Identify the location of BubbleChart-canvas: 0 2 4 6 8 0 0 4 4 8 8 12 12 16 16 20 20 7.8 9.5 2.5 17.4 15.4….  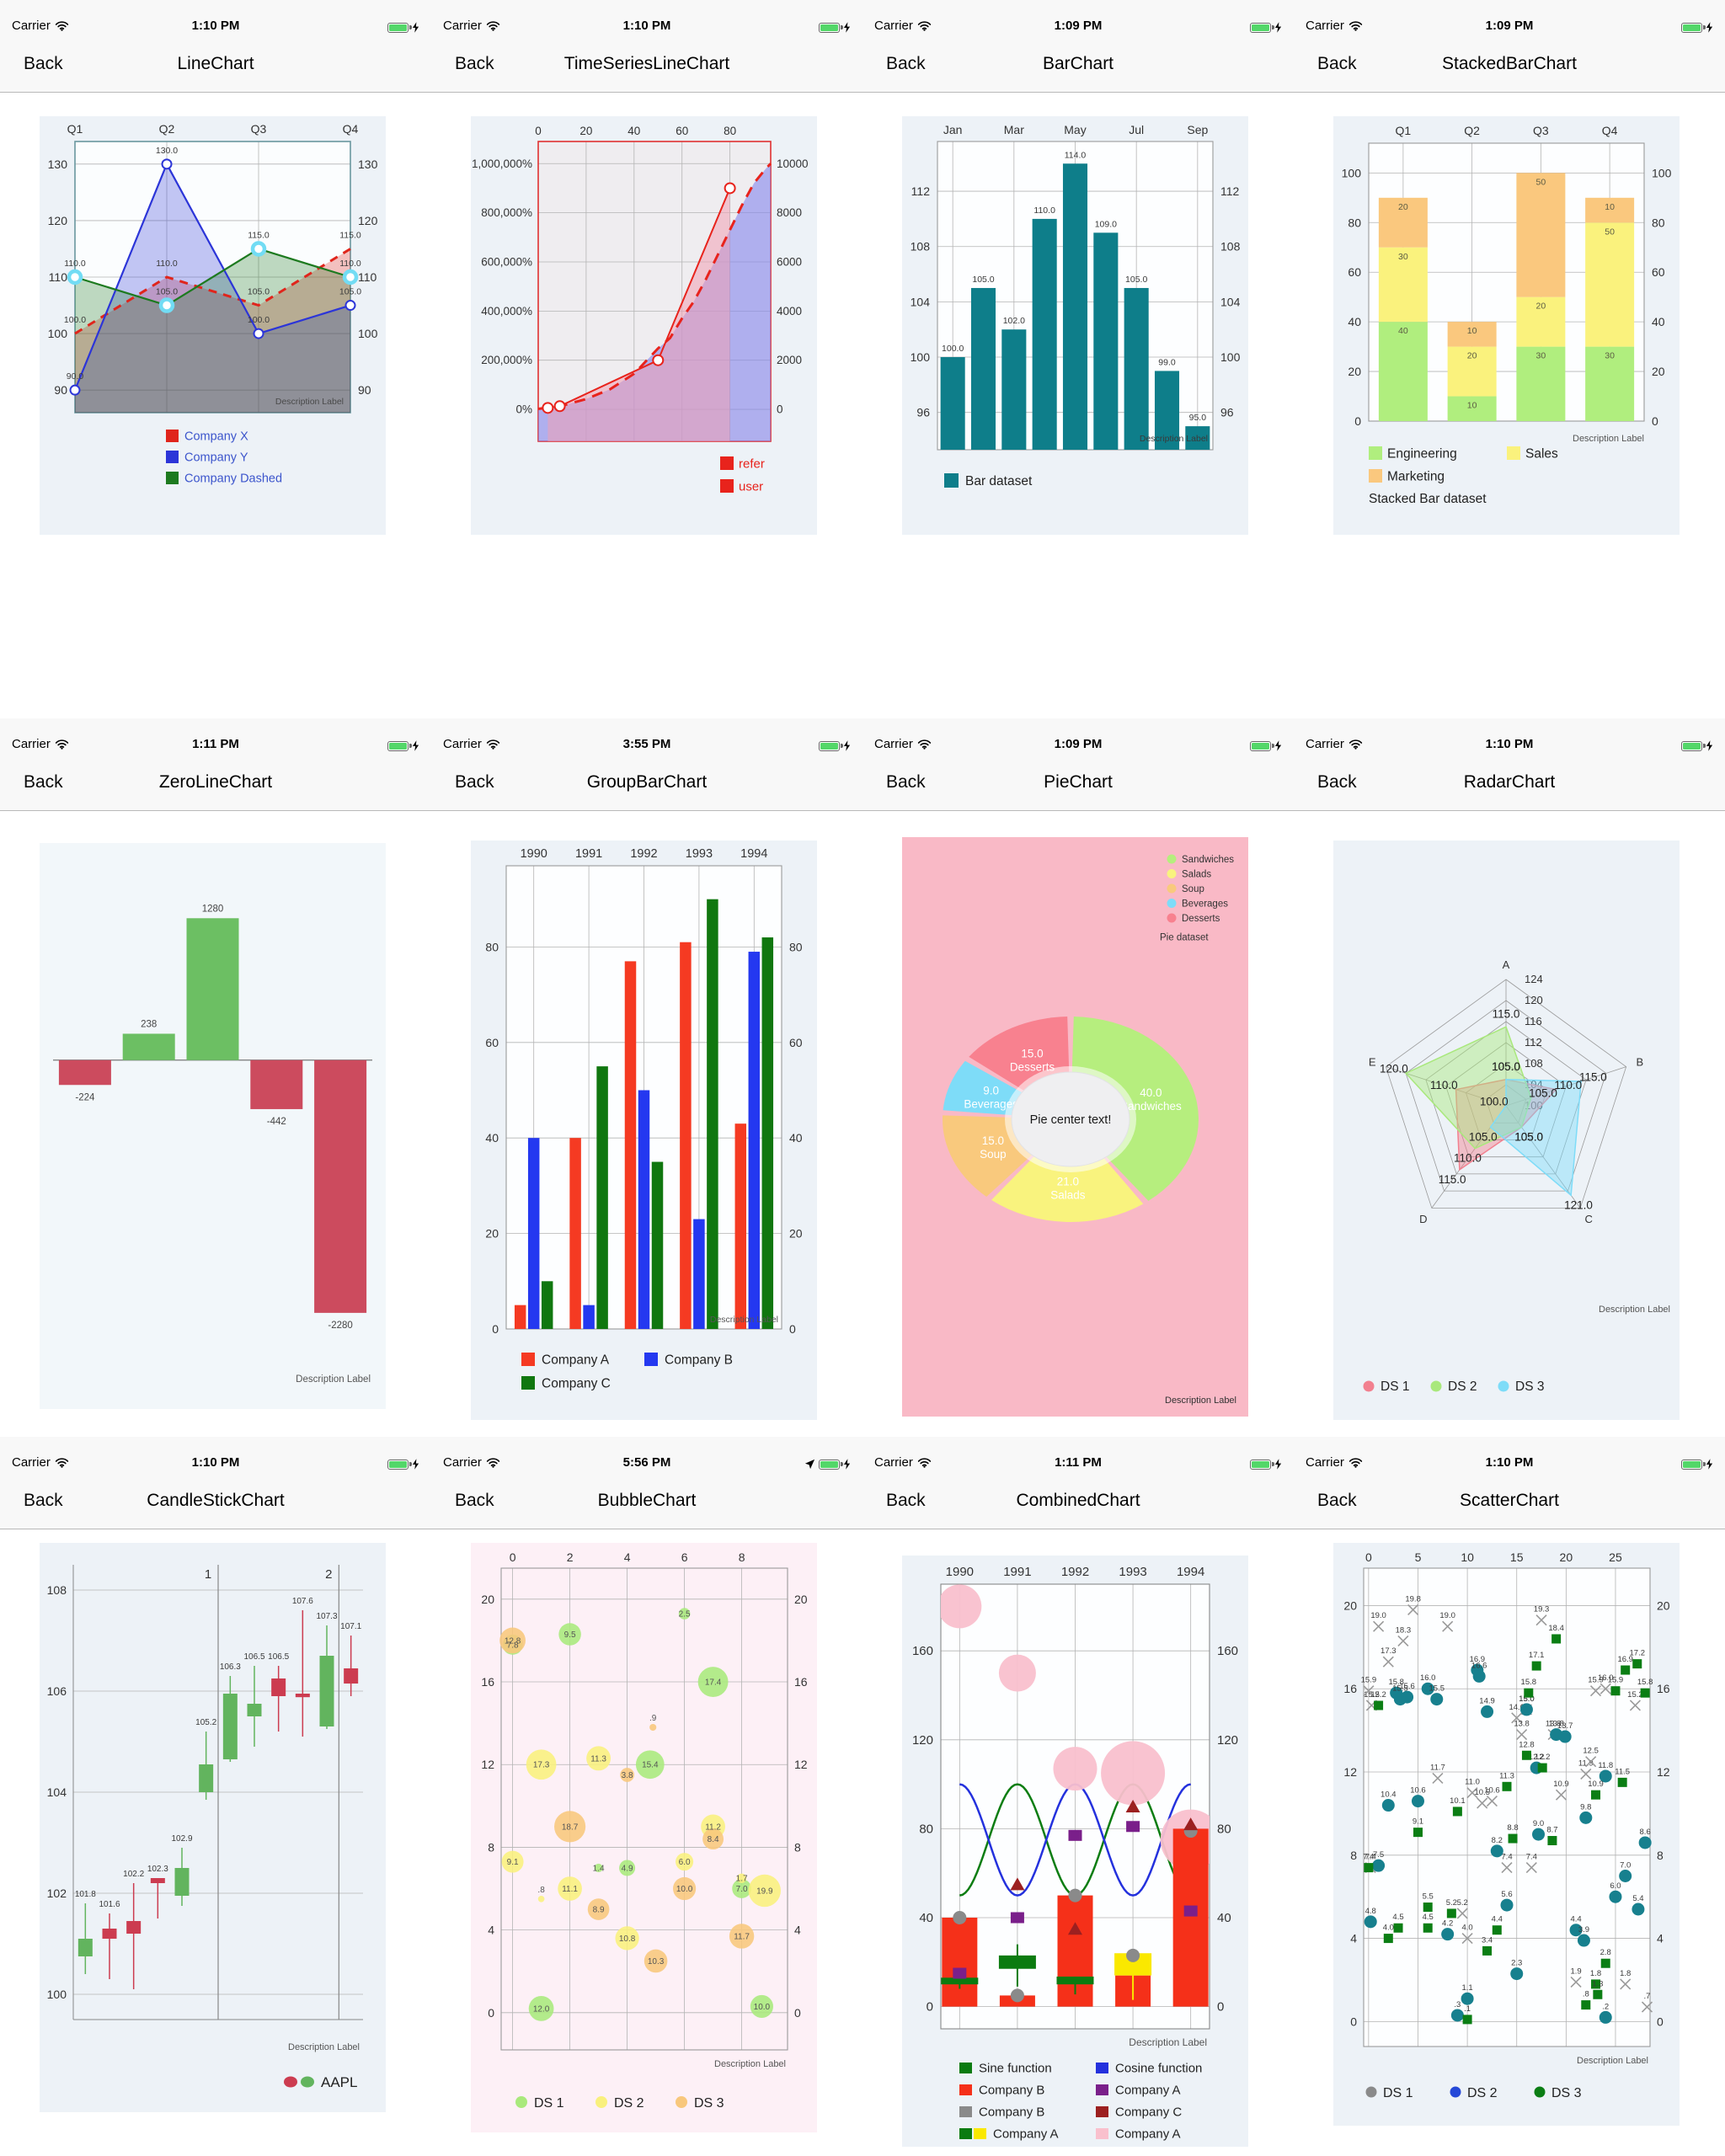
(644, 1837).